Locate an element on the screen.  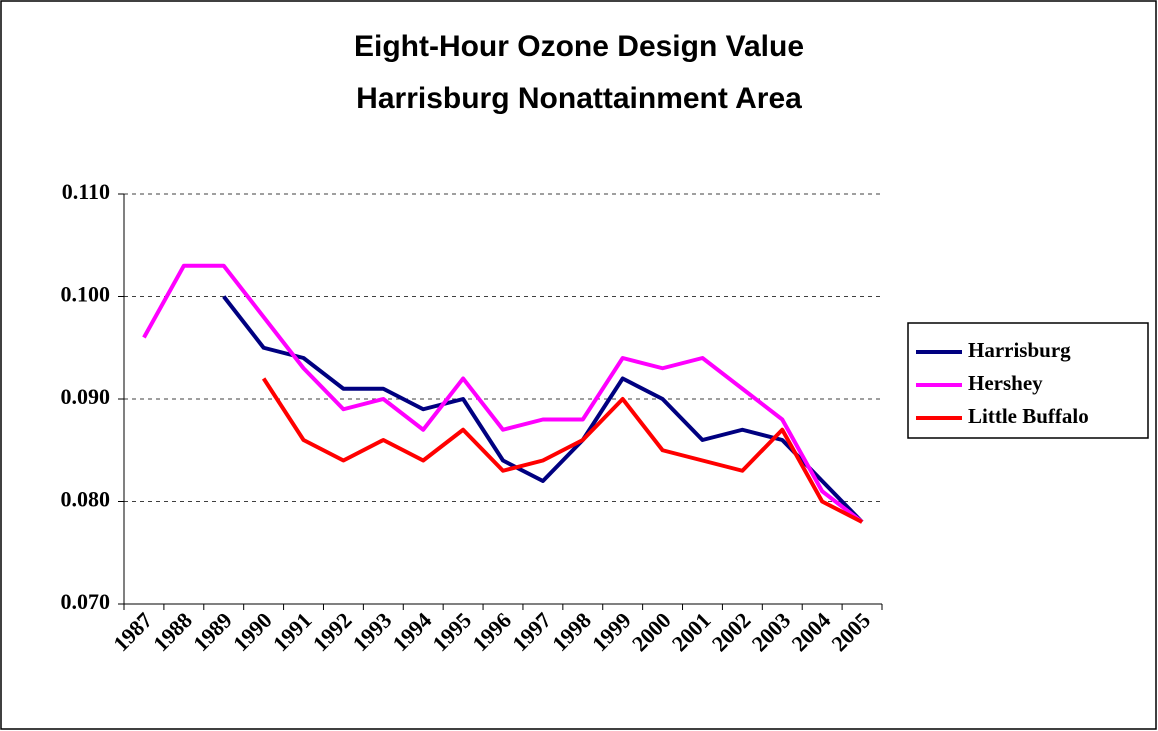
chart-title: Harrisburg Nonattainment Area is located at coordinates (579, 98).